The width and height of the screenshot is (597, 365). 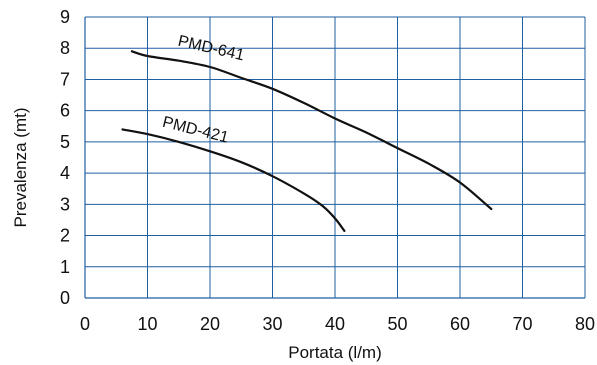 I want to click on y-tick-label: 1, so click(x=65, y=267).